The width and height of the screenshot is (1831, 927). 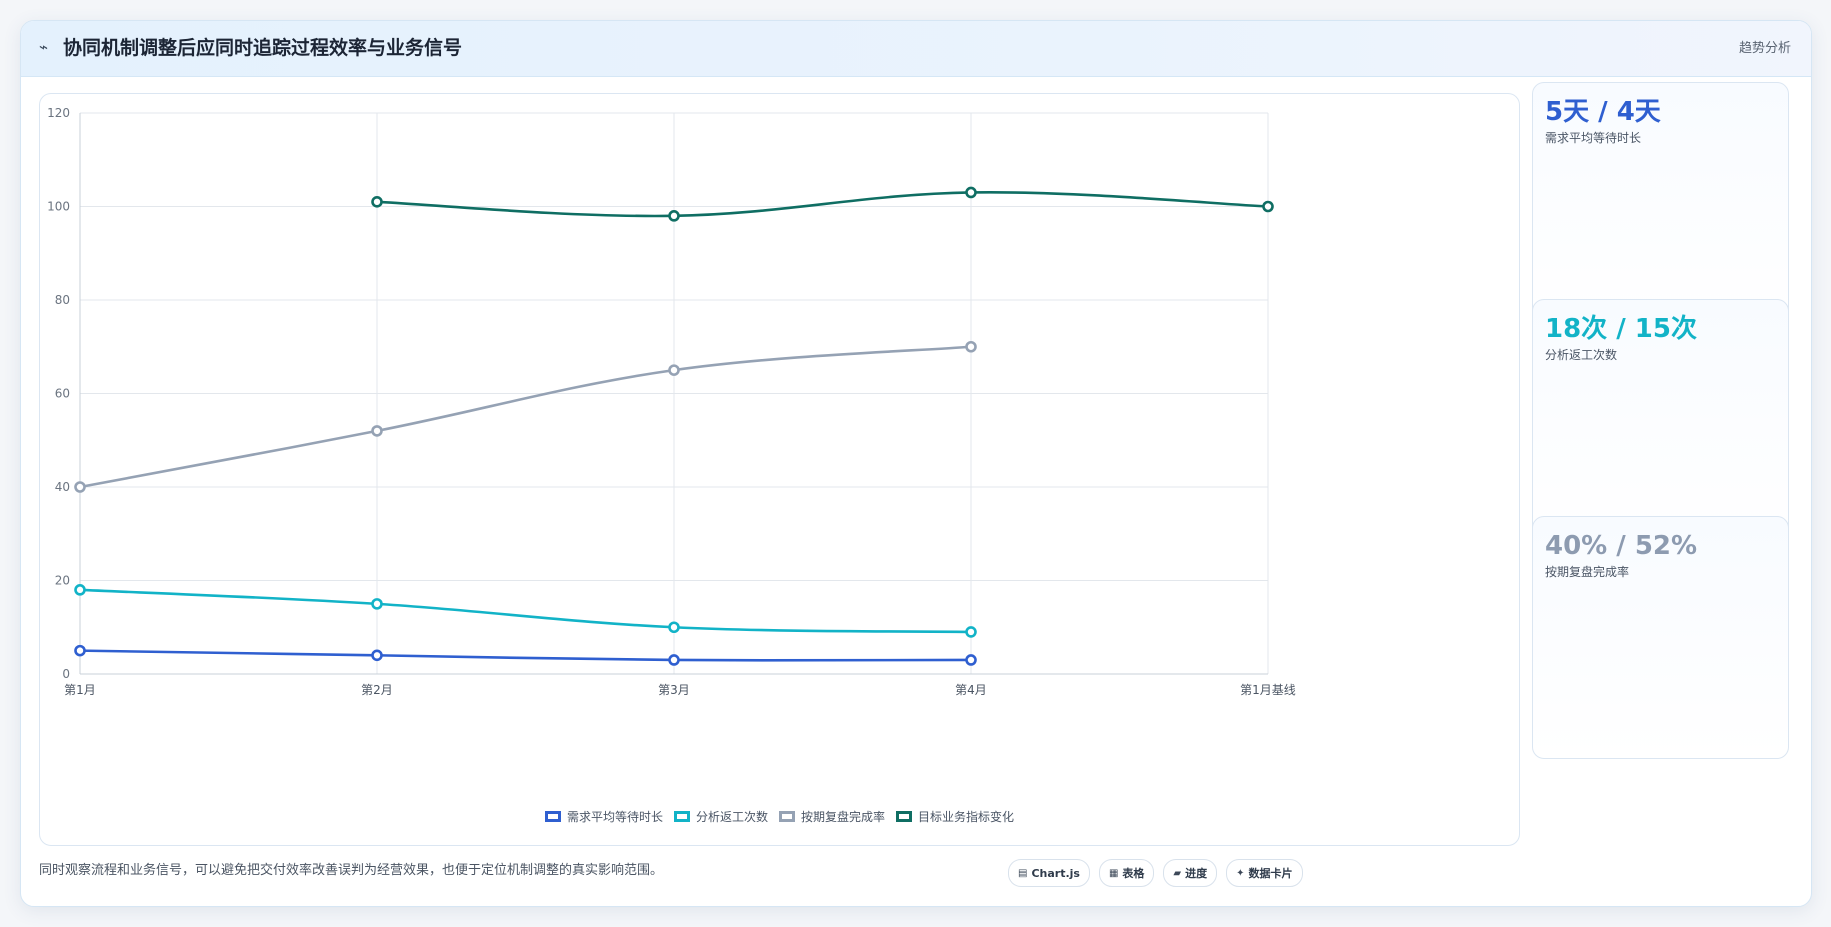 What do you see at coordinates (66, 674) in the screenshot?
I see `y-tick-label: 0` at bounding box center [66, 674].